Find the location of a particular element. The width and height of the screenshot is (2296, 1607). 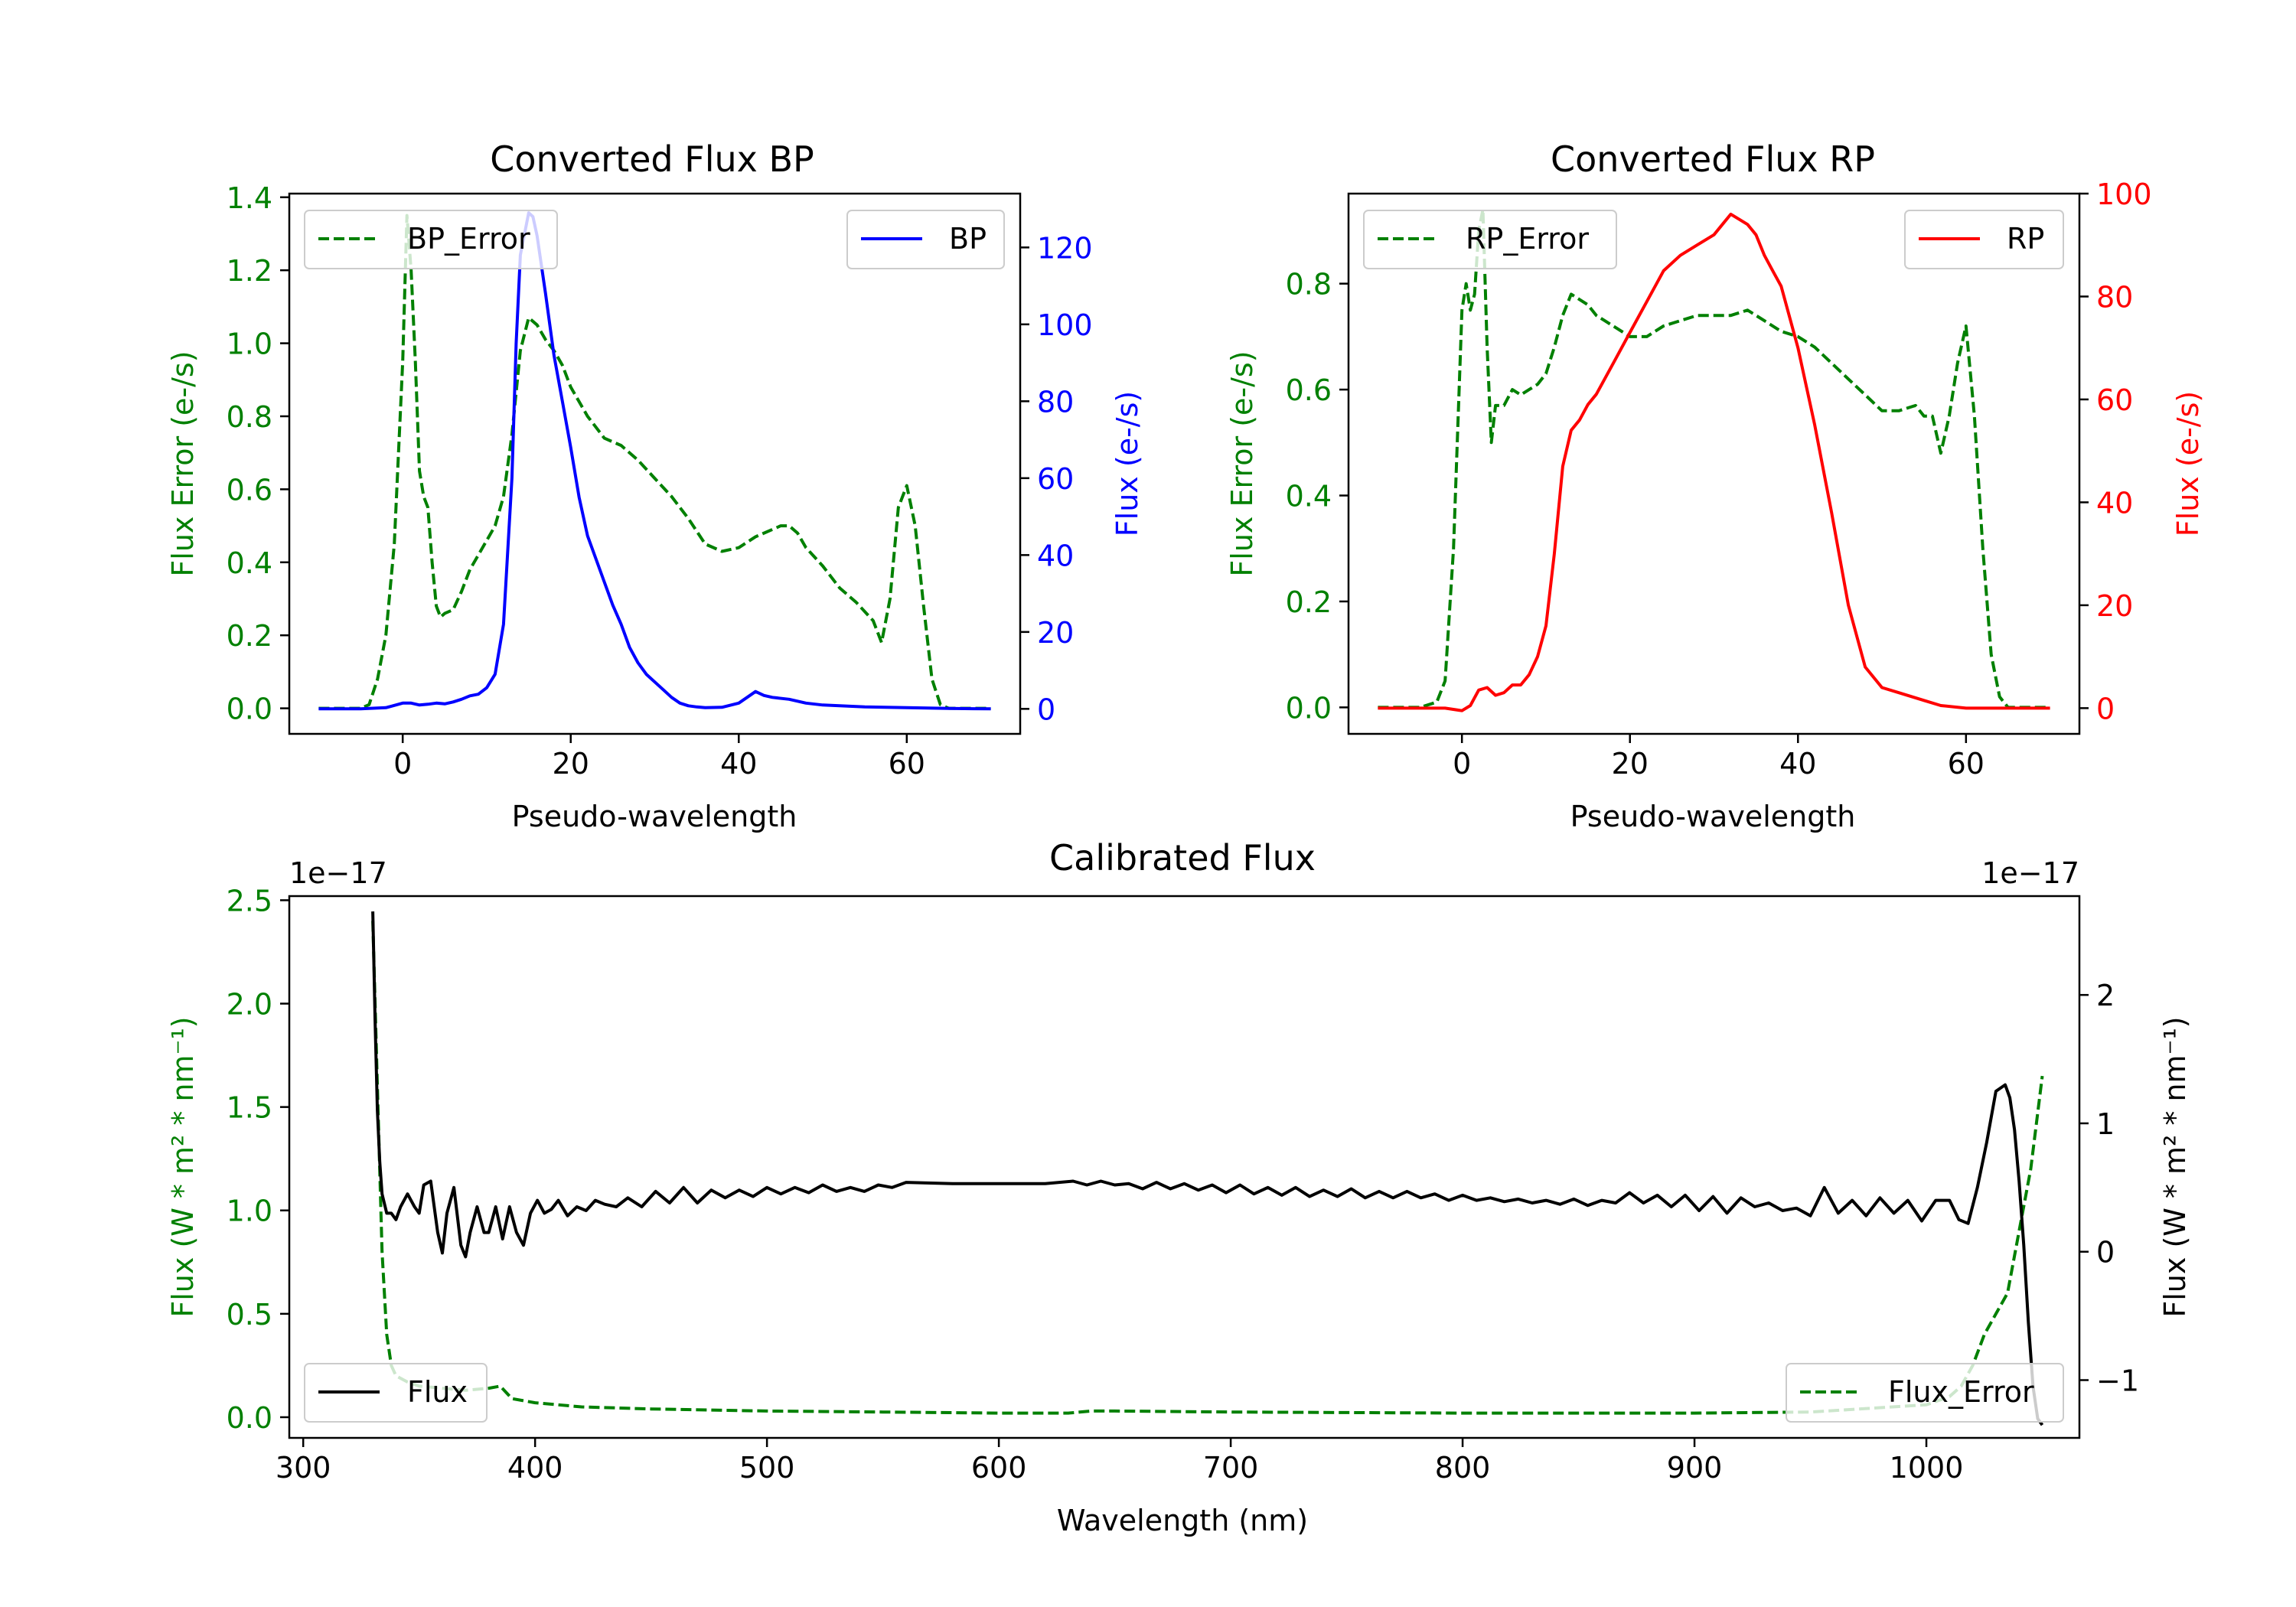

bp-legend-left-box is located at coordinates (431, 239).